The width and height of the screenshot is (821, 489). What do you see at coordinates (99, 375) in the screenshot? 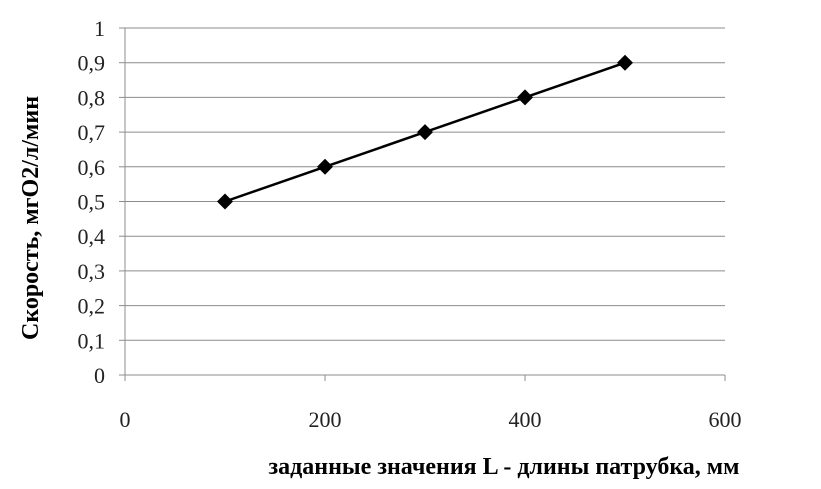
I see `y-tick-label: 0` at bounding box center [99, 375].